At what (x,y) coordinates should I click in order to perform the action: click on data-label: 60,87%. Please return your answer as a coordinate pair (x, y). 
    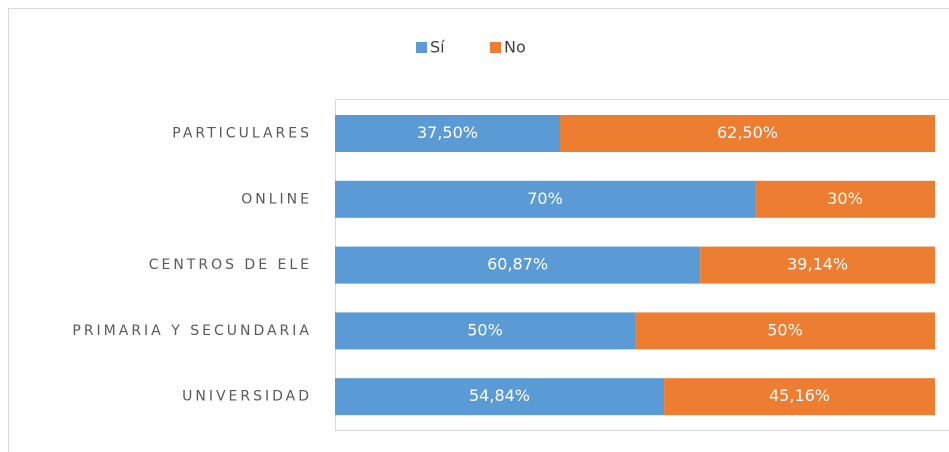
    Looking at the image, I should click on (517, 264).